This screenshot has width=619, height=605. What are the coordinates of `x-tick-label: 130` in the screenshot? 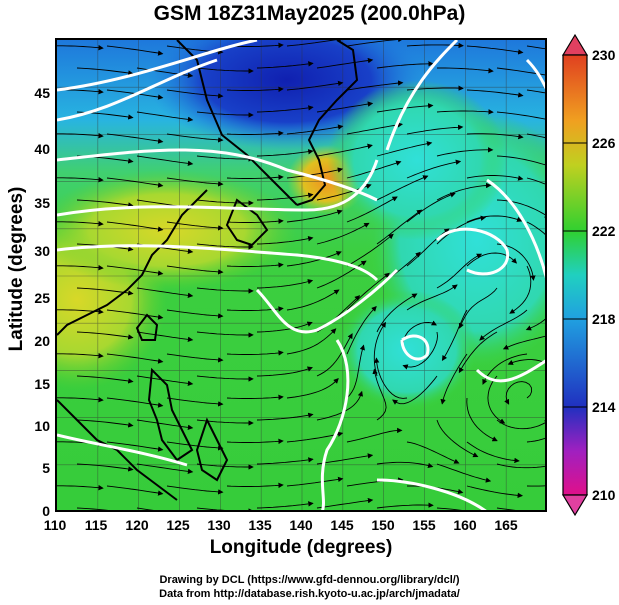 It's located at (219, 525).